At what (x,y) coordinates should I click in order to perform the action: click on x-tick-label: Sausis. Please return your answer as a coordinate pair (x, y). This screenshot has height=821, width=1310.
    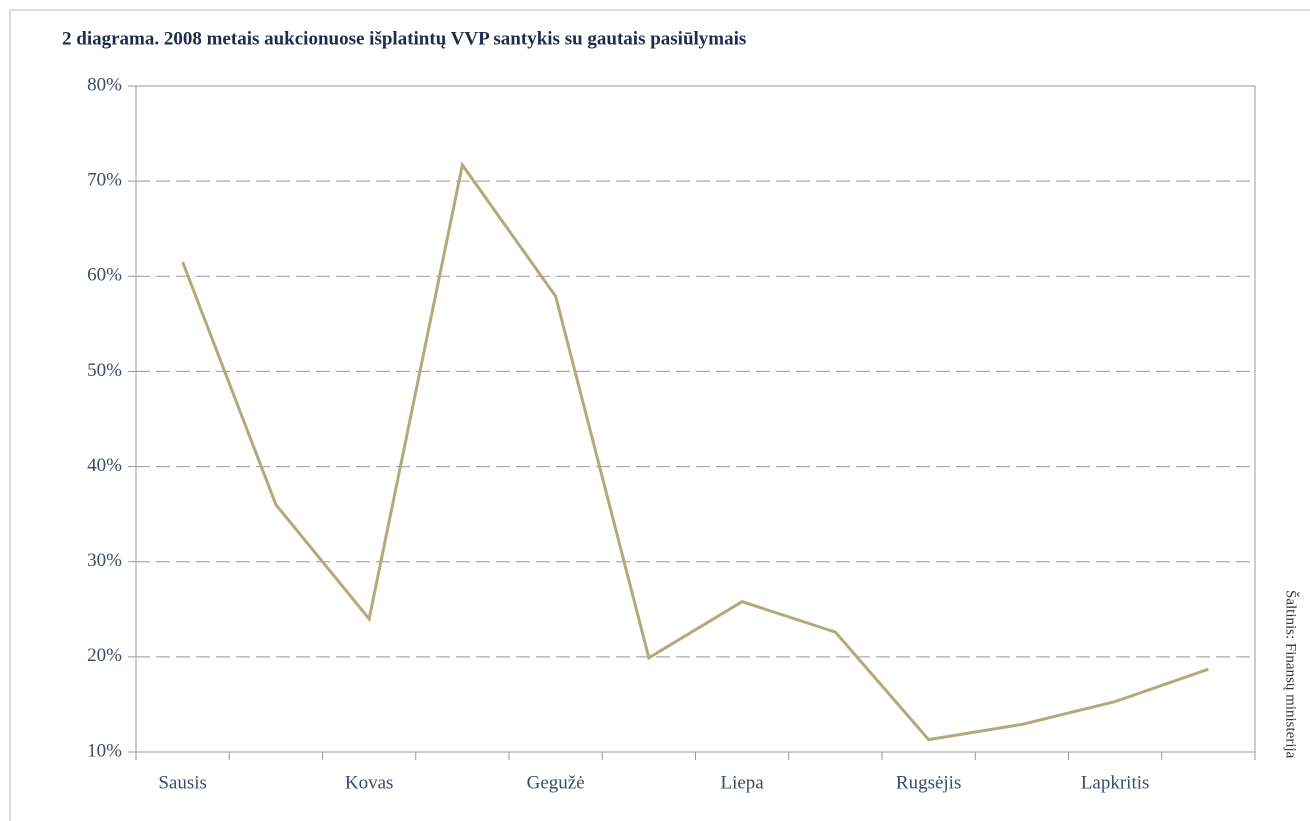
    Looking at the image, I should click on (182, 782).